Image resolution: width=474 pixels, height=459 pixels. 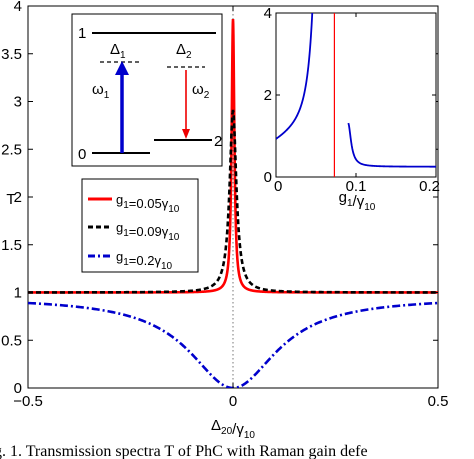 What do you see at coordinates (268, 95) in the screenshot?
I see `inset-ytick-label: 2` at bounding box center [268, 95].